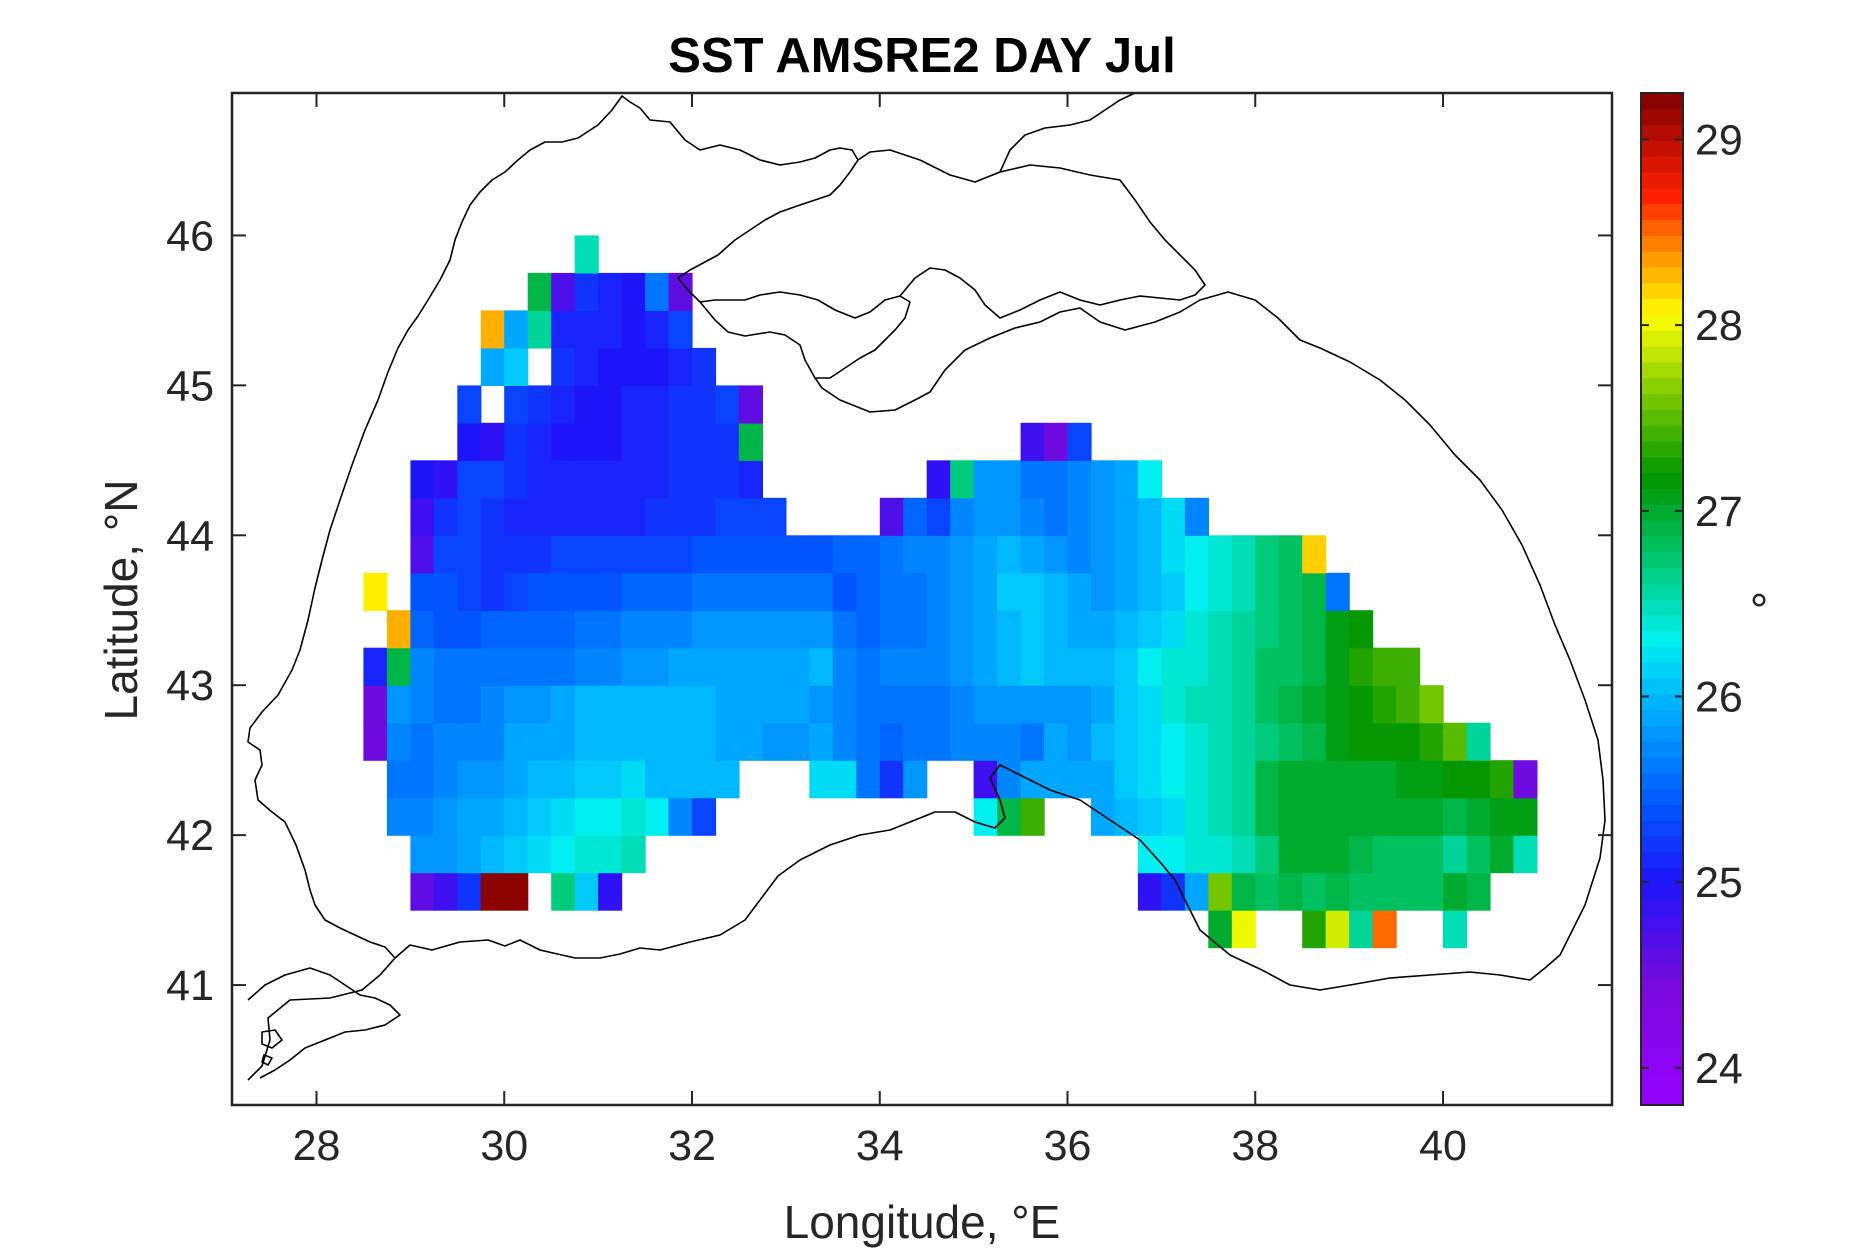 Image resolution: width=1875 pixels, height=1250 pixels. I want to click on y-tick-label: 46, so click(190, 236).